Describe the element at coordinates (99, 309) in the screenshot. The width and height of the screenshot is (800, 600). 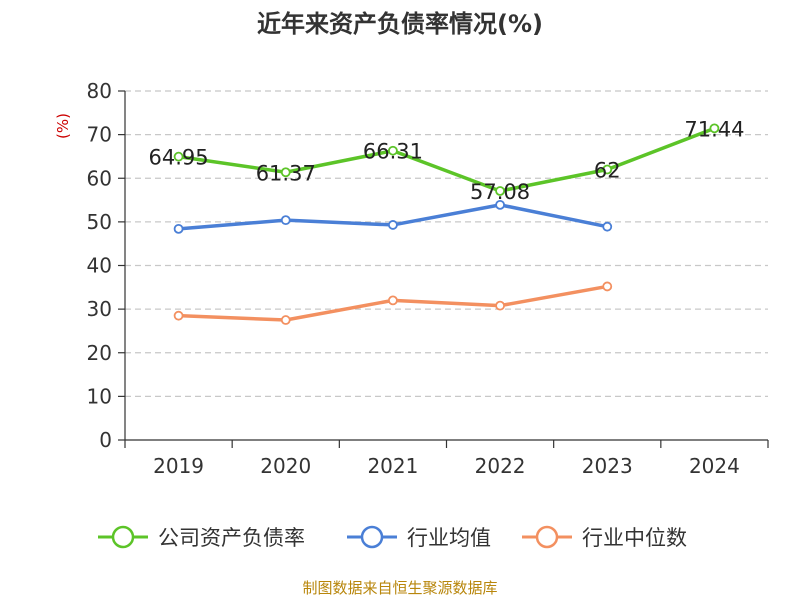
I see `y-tick-label: 30` at that location.